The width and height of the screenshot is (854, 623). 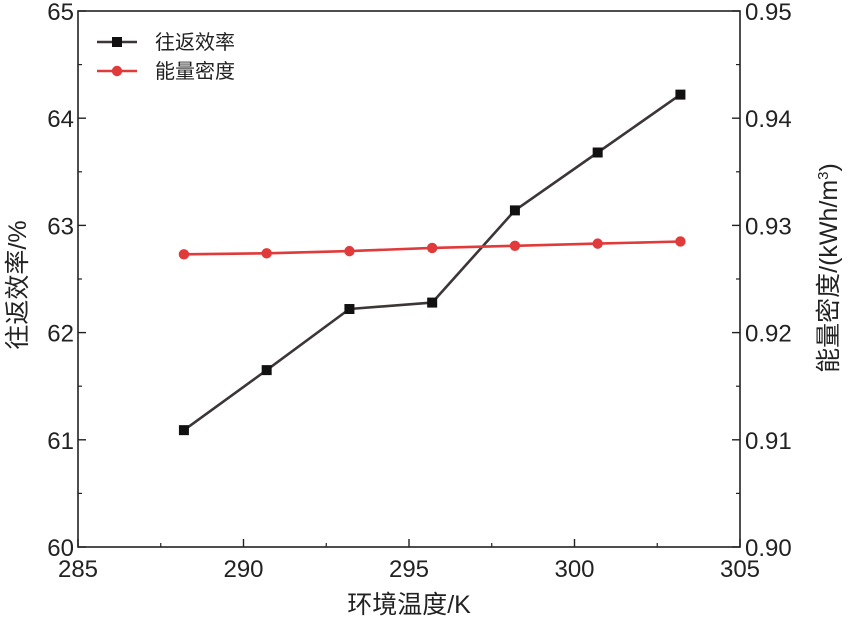 I want to click on y-right-axis-title: 能量密度/(kWh/m3), so click(x=829, y=268).